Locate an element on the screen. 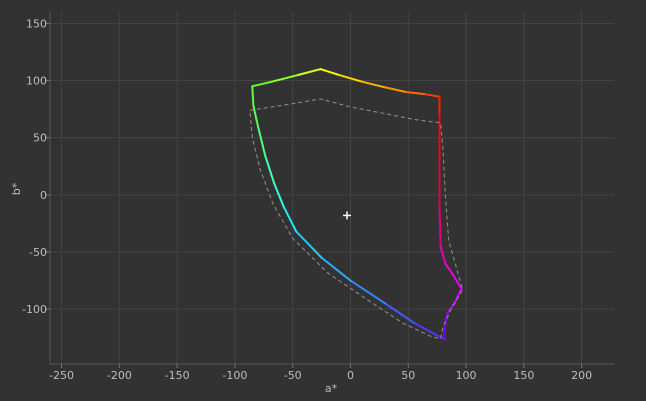  y-tick-label: 150 is located at coordinates (36, 23).